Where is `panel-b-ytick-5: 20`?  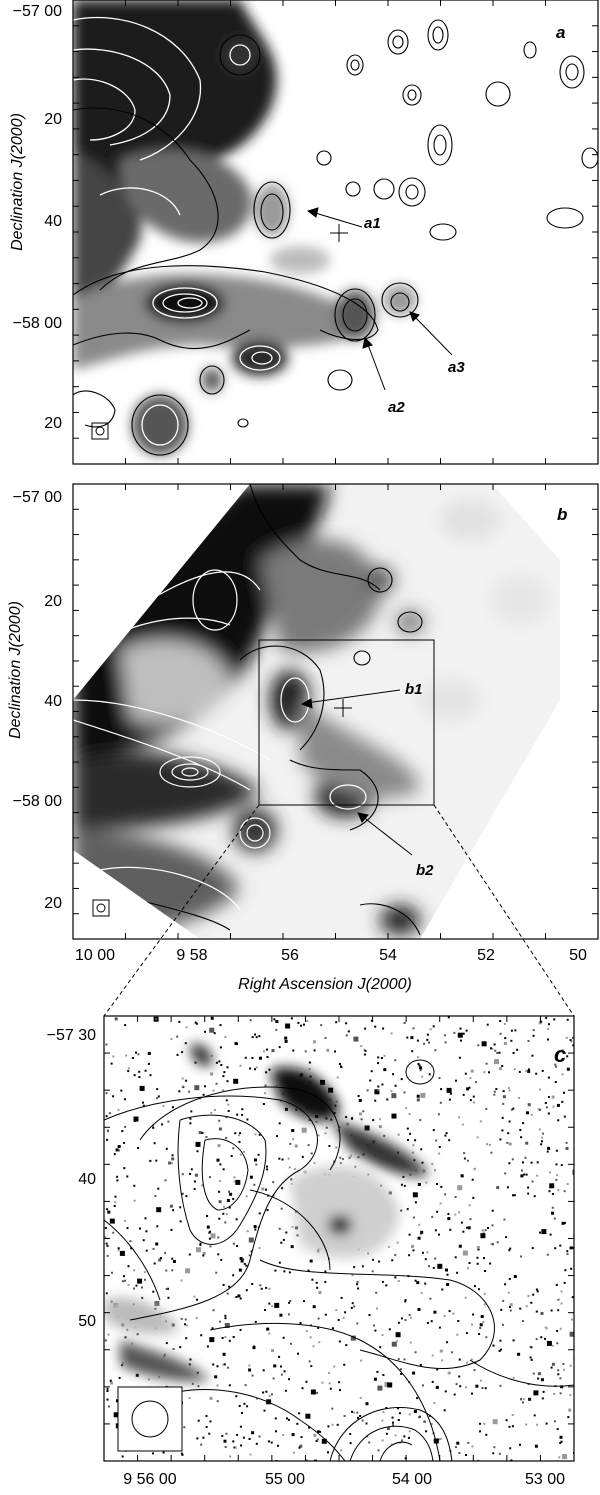
panel-b-ytick-5: 20 is located at coordinates (53, 903).